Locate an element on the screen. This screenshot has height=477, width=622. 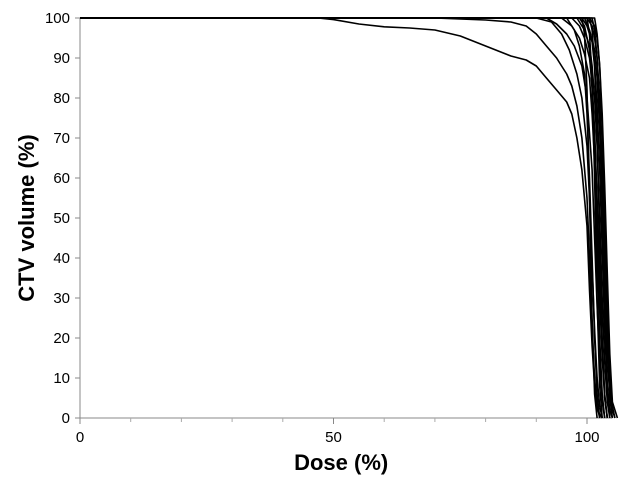
y-tick-label: 40 is located at coordinates (61, 258).